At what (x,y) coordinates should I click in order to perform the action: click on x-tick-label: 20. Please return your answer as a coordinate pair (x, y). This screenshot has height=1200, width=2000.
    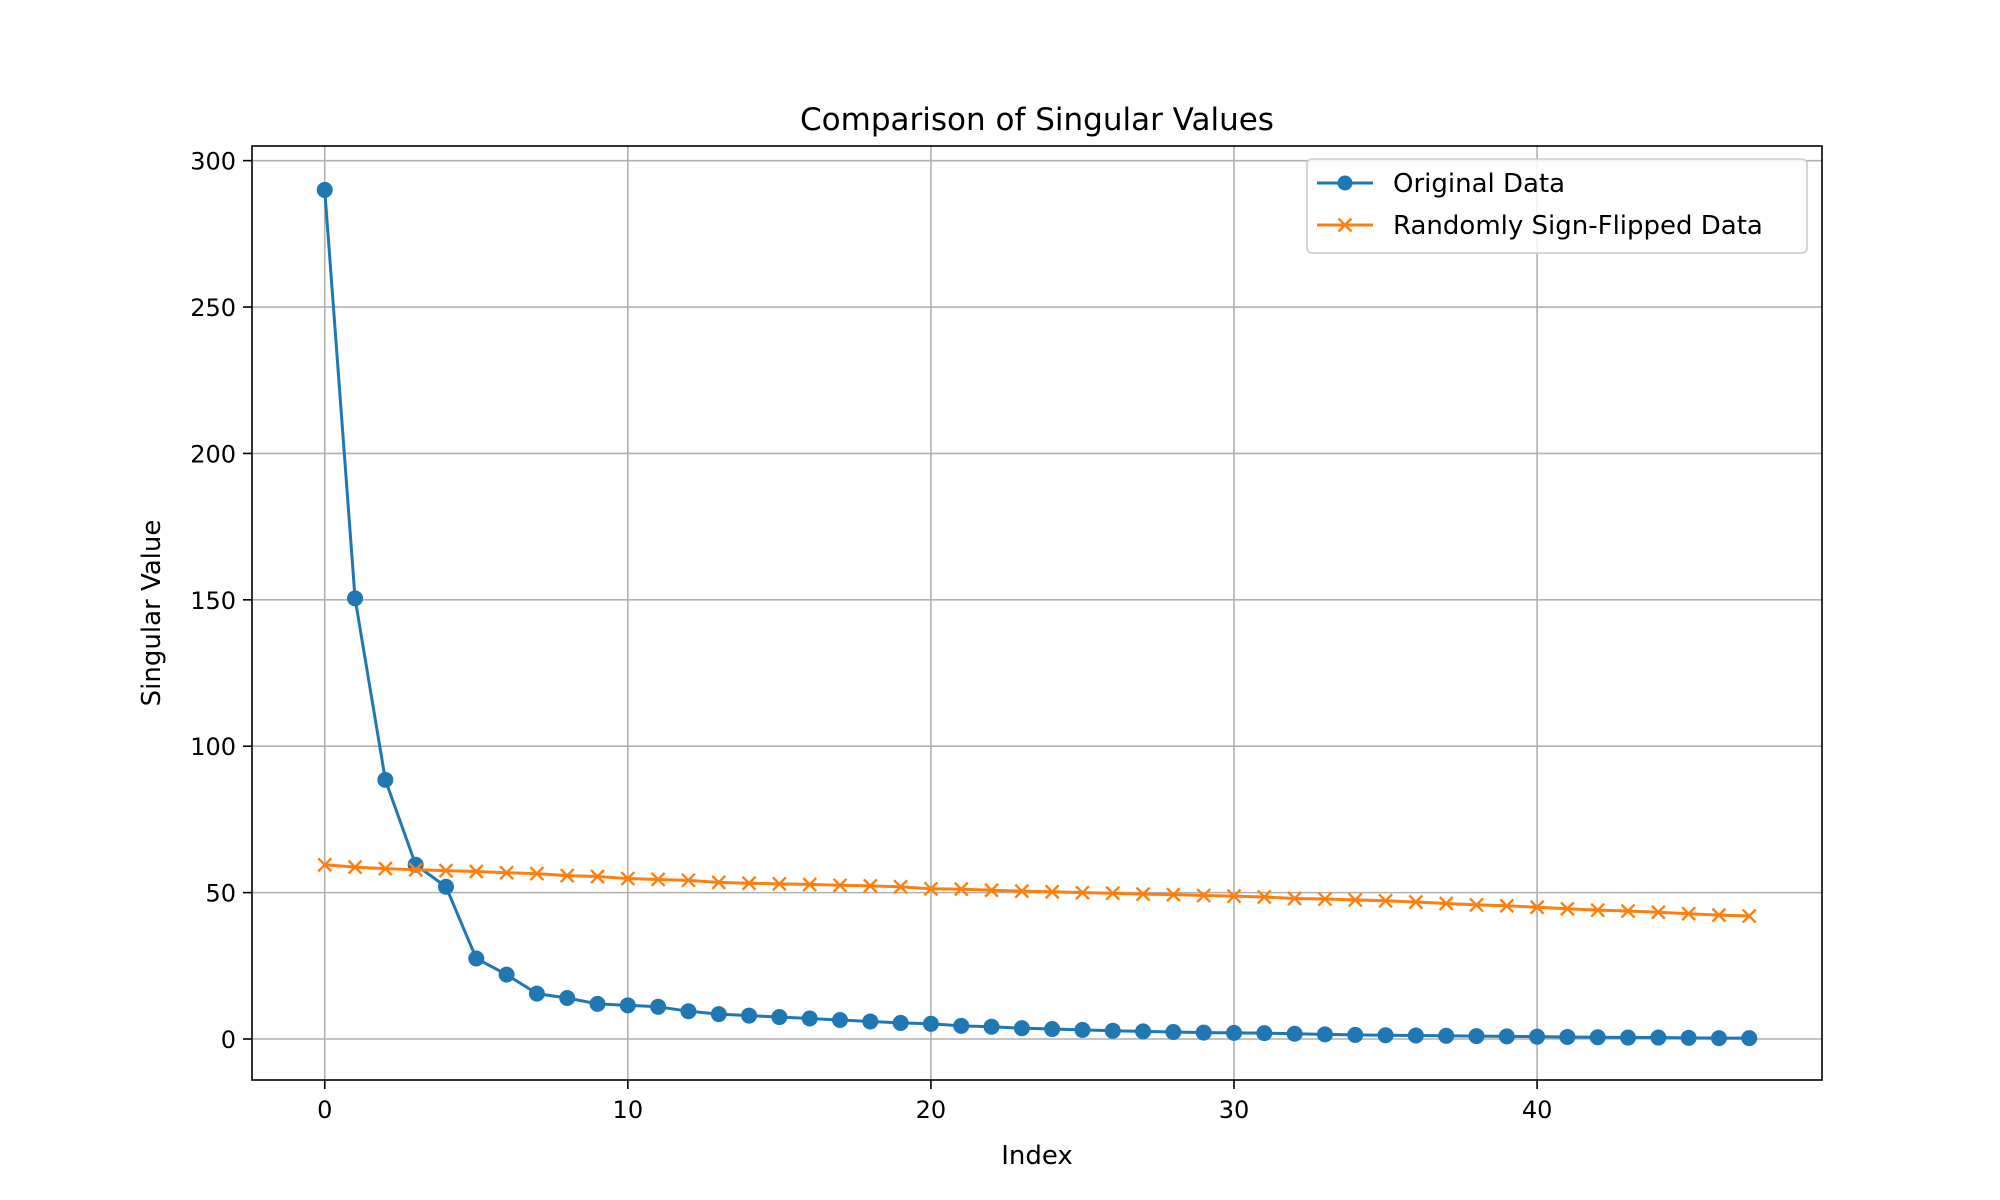
    Looking at the image, I should click on (931, 1110).